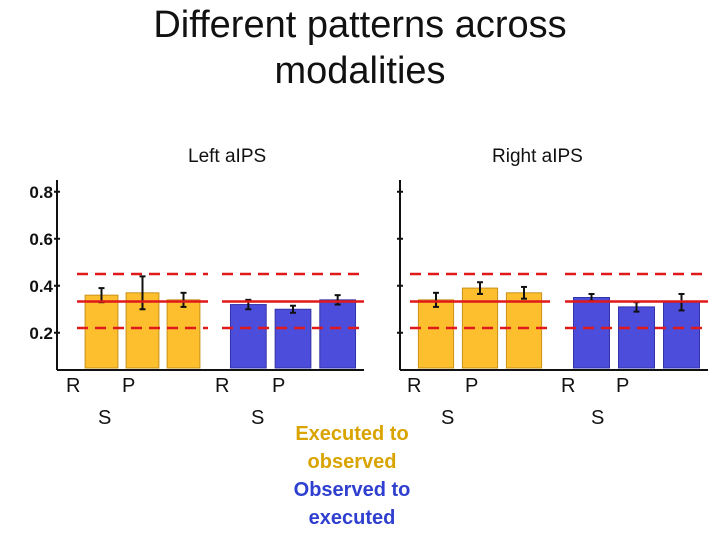 The width and height of the screenshot is (720, 540). Describe the element at coordinates (73, 386) in the screenshot. I see `left-executed-to-observed-category-label-R: R` at that location.